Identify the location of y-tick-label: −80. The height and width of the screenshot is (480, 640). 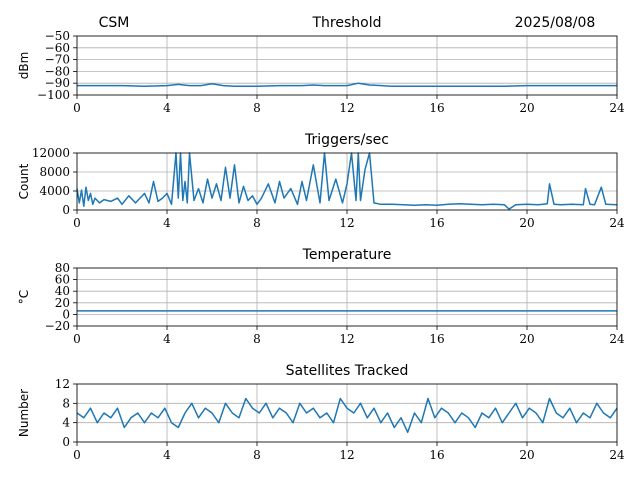
(57, 71).